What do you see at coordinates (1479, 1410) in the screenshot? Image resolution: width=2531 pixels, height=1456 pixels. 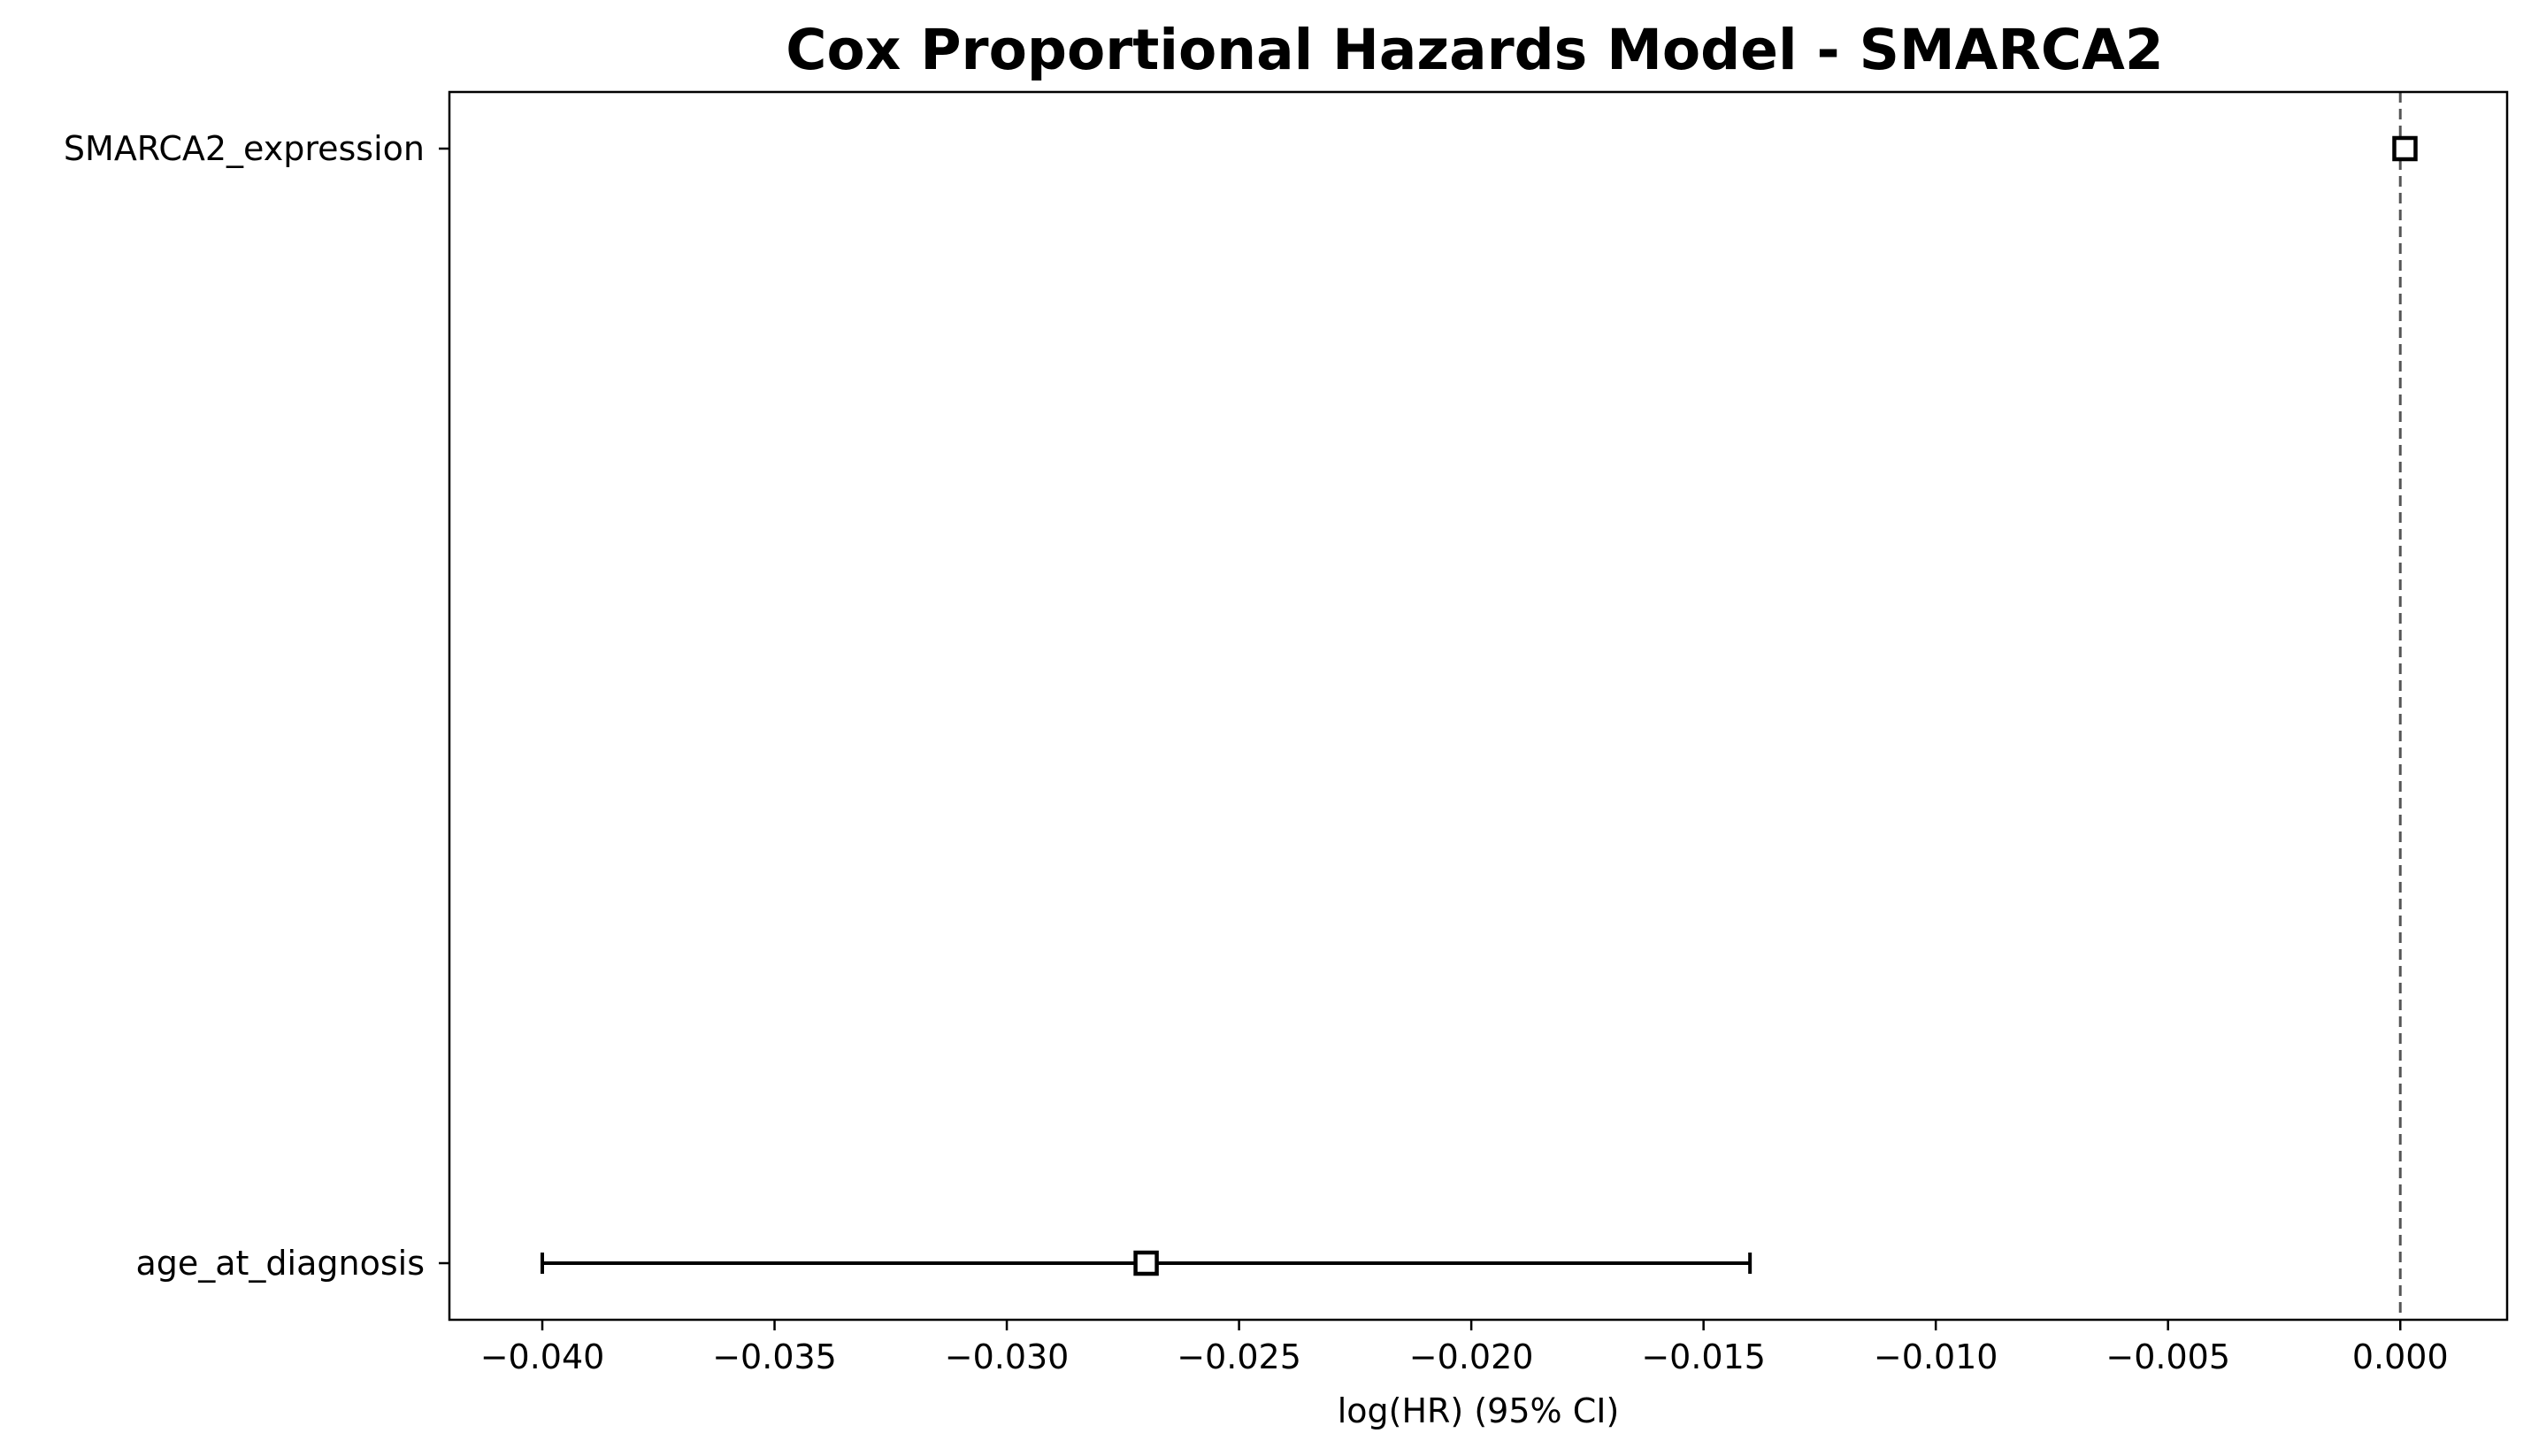 I see `x-axis-label: log(HR) (95% CI)` at bounding box center [1479, 1410].